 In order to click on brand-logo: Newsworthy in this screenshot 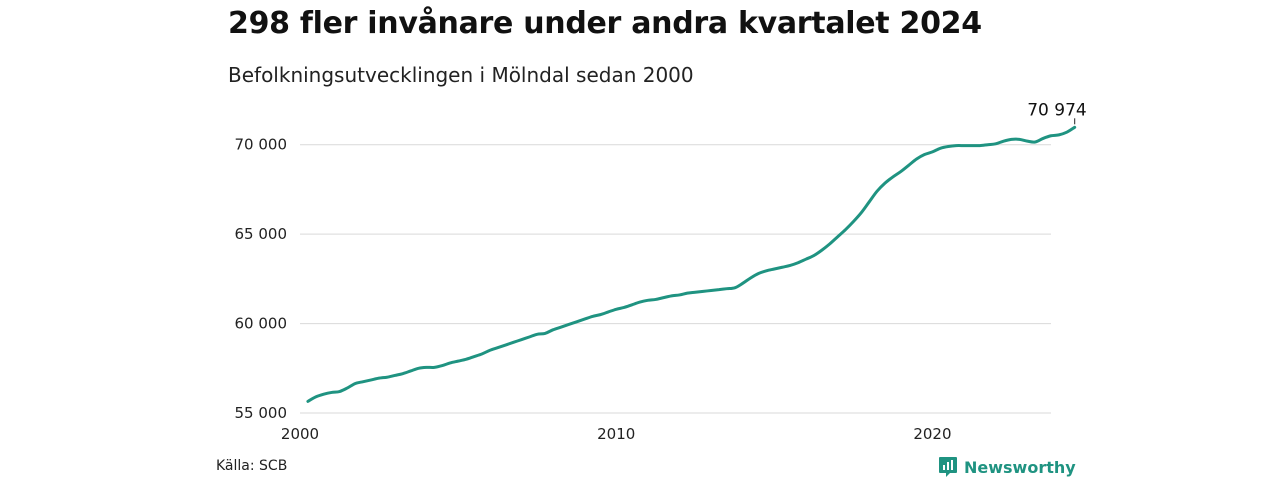, I will do `click(1007, 467)`.